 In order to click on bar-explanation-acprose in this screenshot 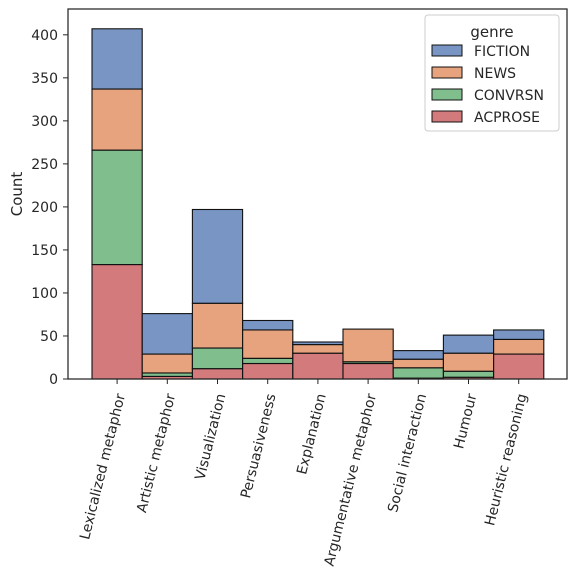, I will do `click(318, 366)`.